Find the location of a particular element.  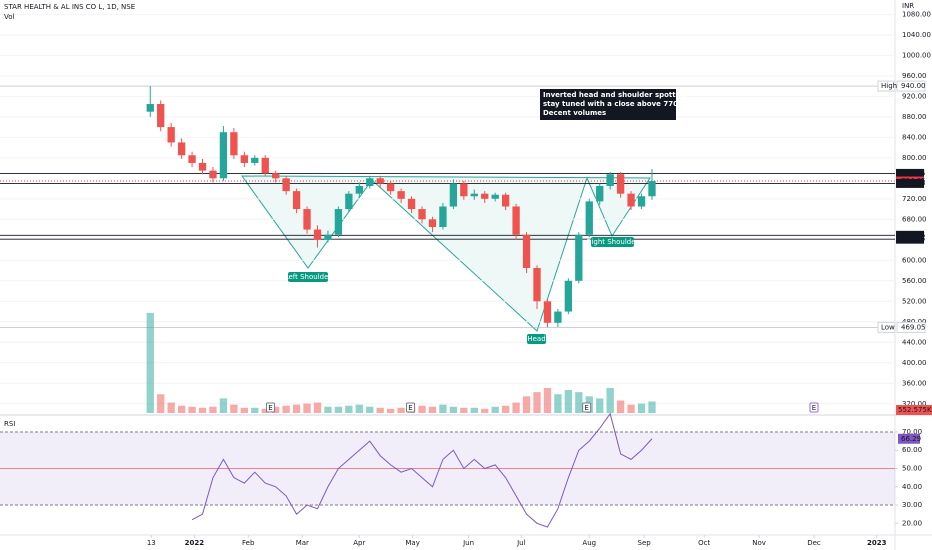

extreme-label: 469.05 is located at coordinates (913, 327).